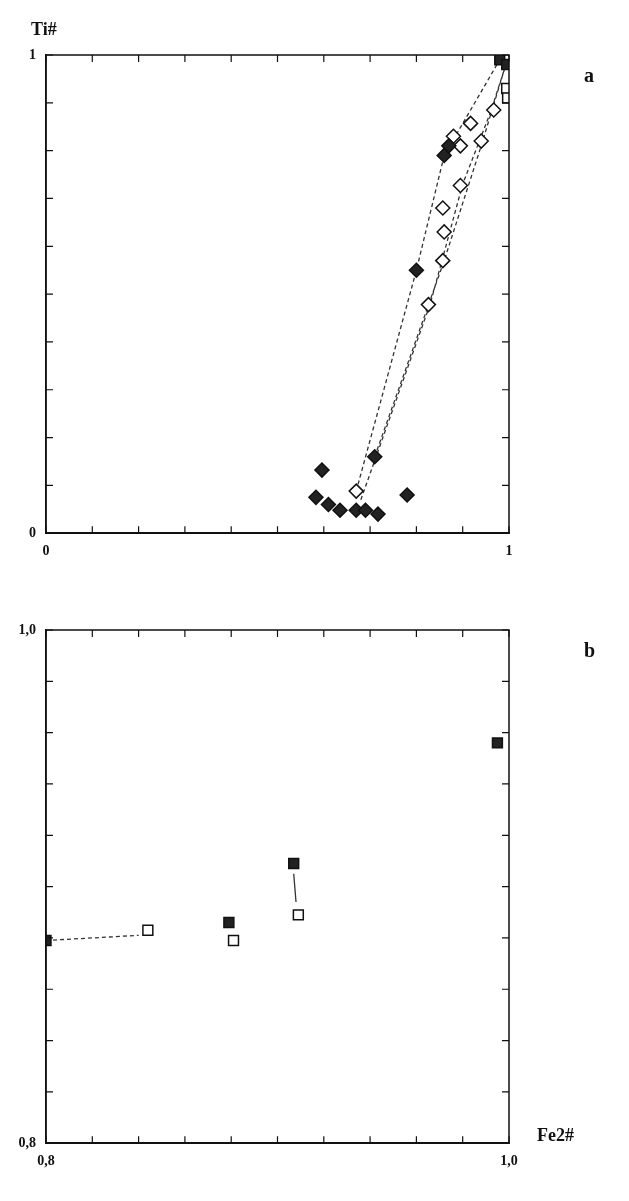  Describe the element at coordinates (555, 1134) in the screenshot. I see `x-axis-title: Fe2#` at that location.